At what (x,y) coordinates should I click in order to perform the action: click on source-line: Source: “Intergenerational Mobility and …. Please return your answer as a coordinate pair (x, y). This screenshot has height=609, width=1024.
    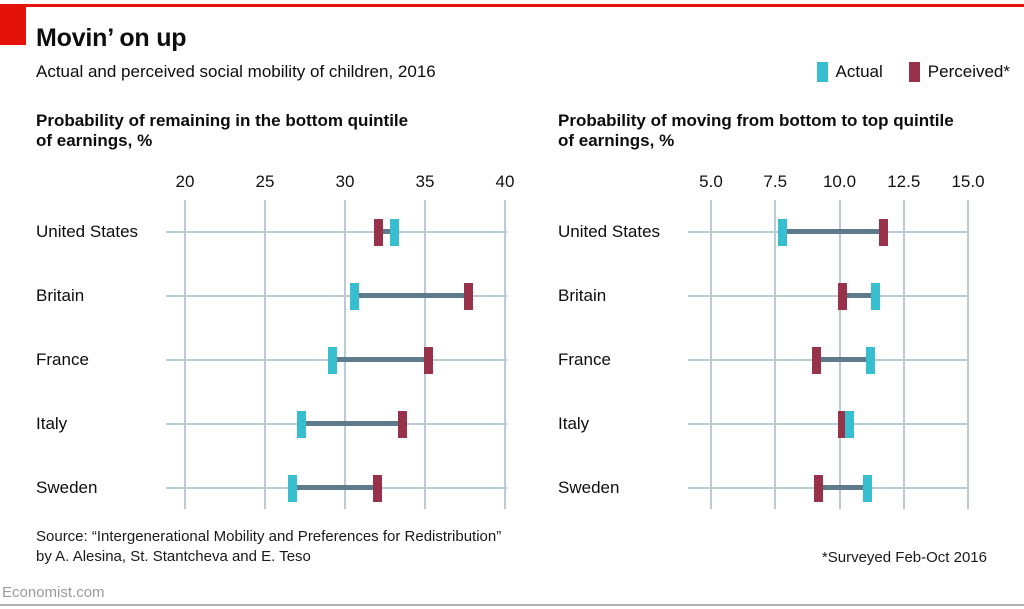
    Looking at the image, I should click on (269, 536).